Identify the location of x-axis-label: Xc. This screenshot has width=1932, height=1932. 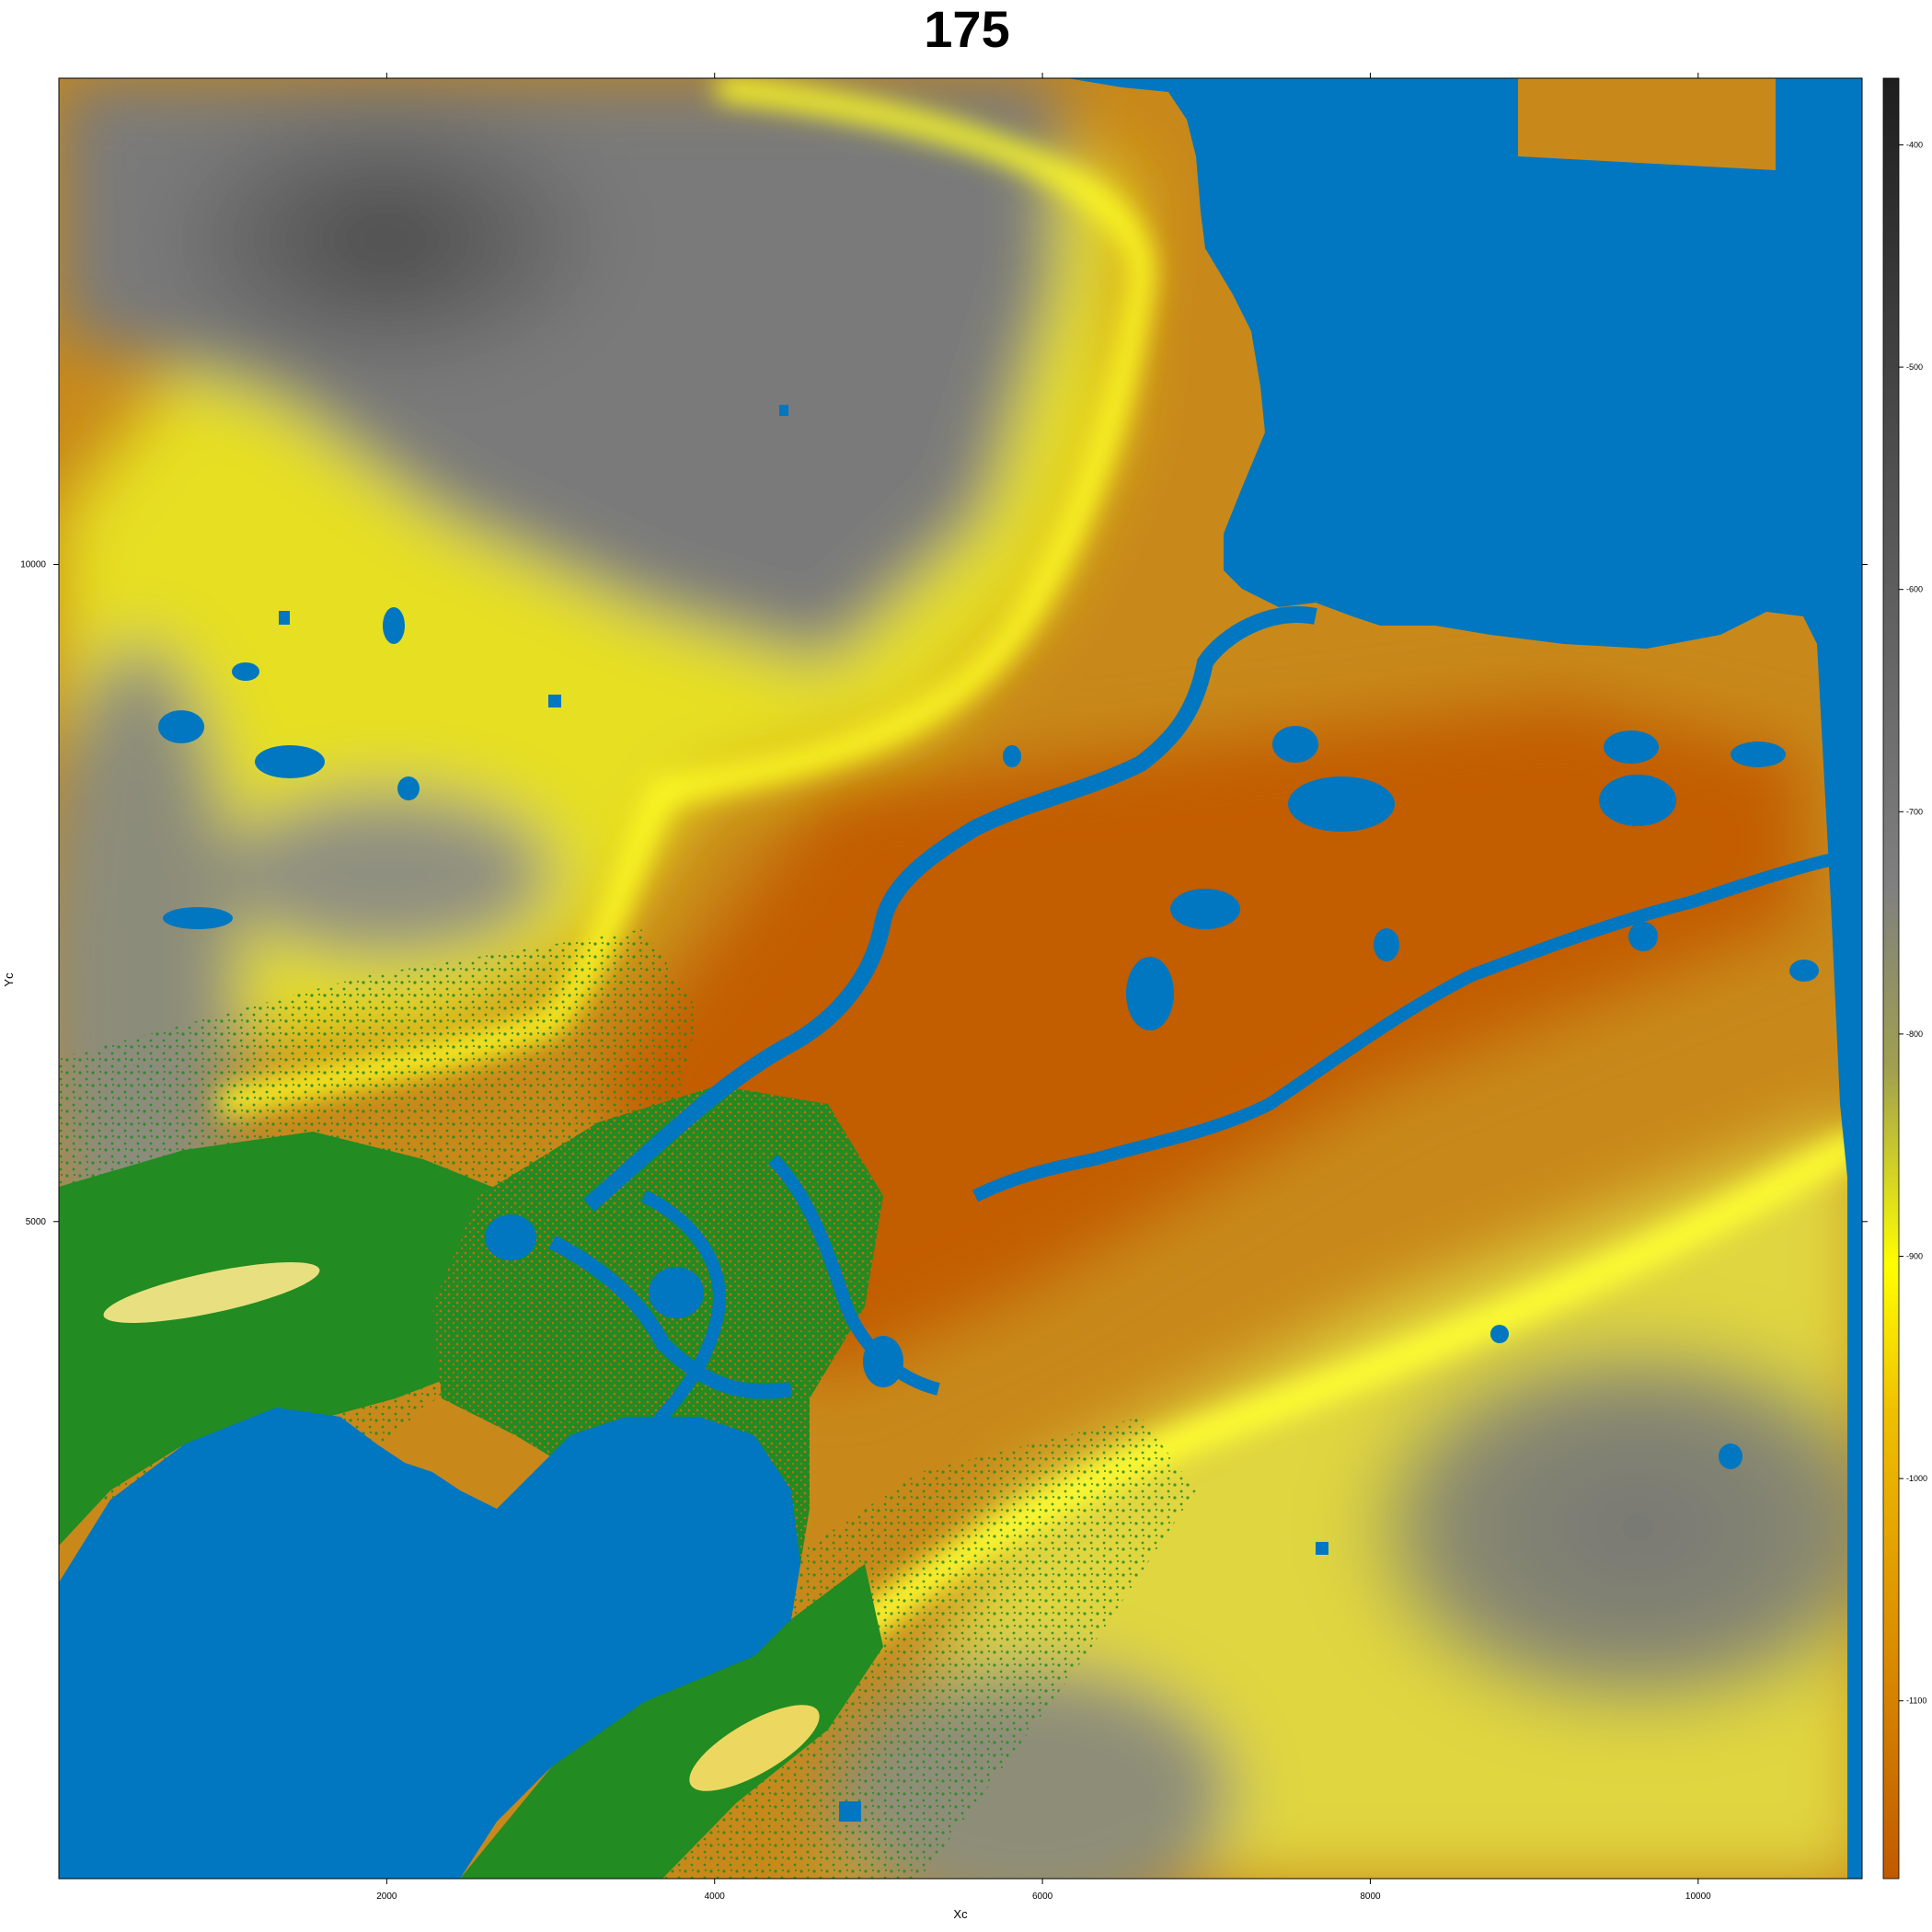
(960, 1914).